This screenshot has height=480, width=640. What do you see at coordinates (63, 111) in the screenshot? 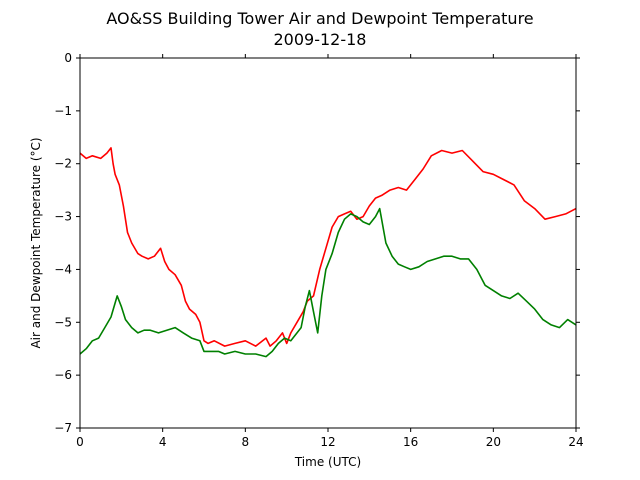
I see `y-tick-label: −1` at bounding box center [63, 111].